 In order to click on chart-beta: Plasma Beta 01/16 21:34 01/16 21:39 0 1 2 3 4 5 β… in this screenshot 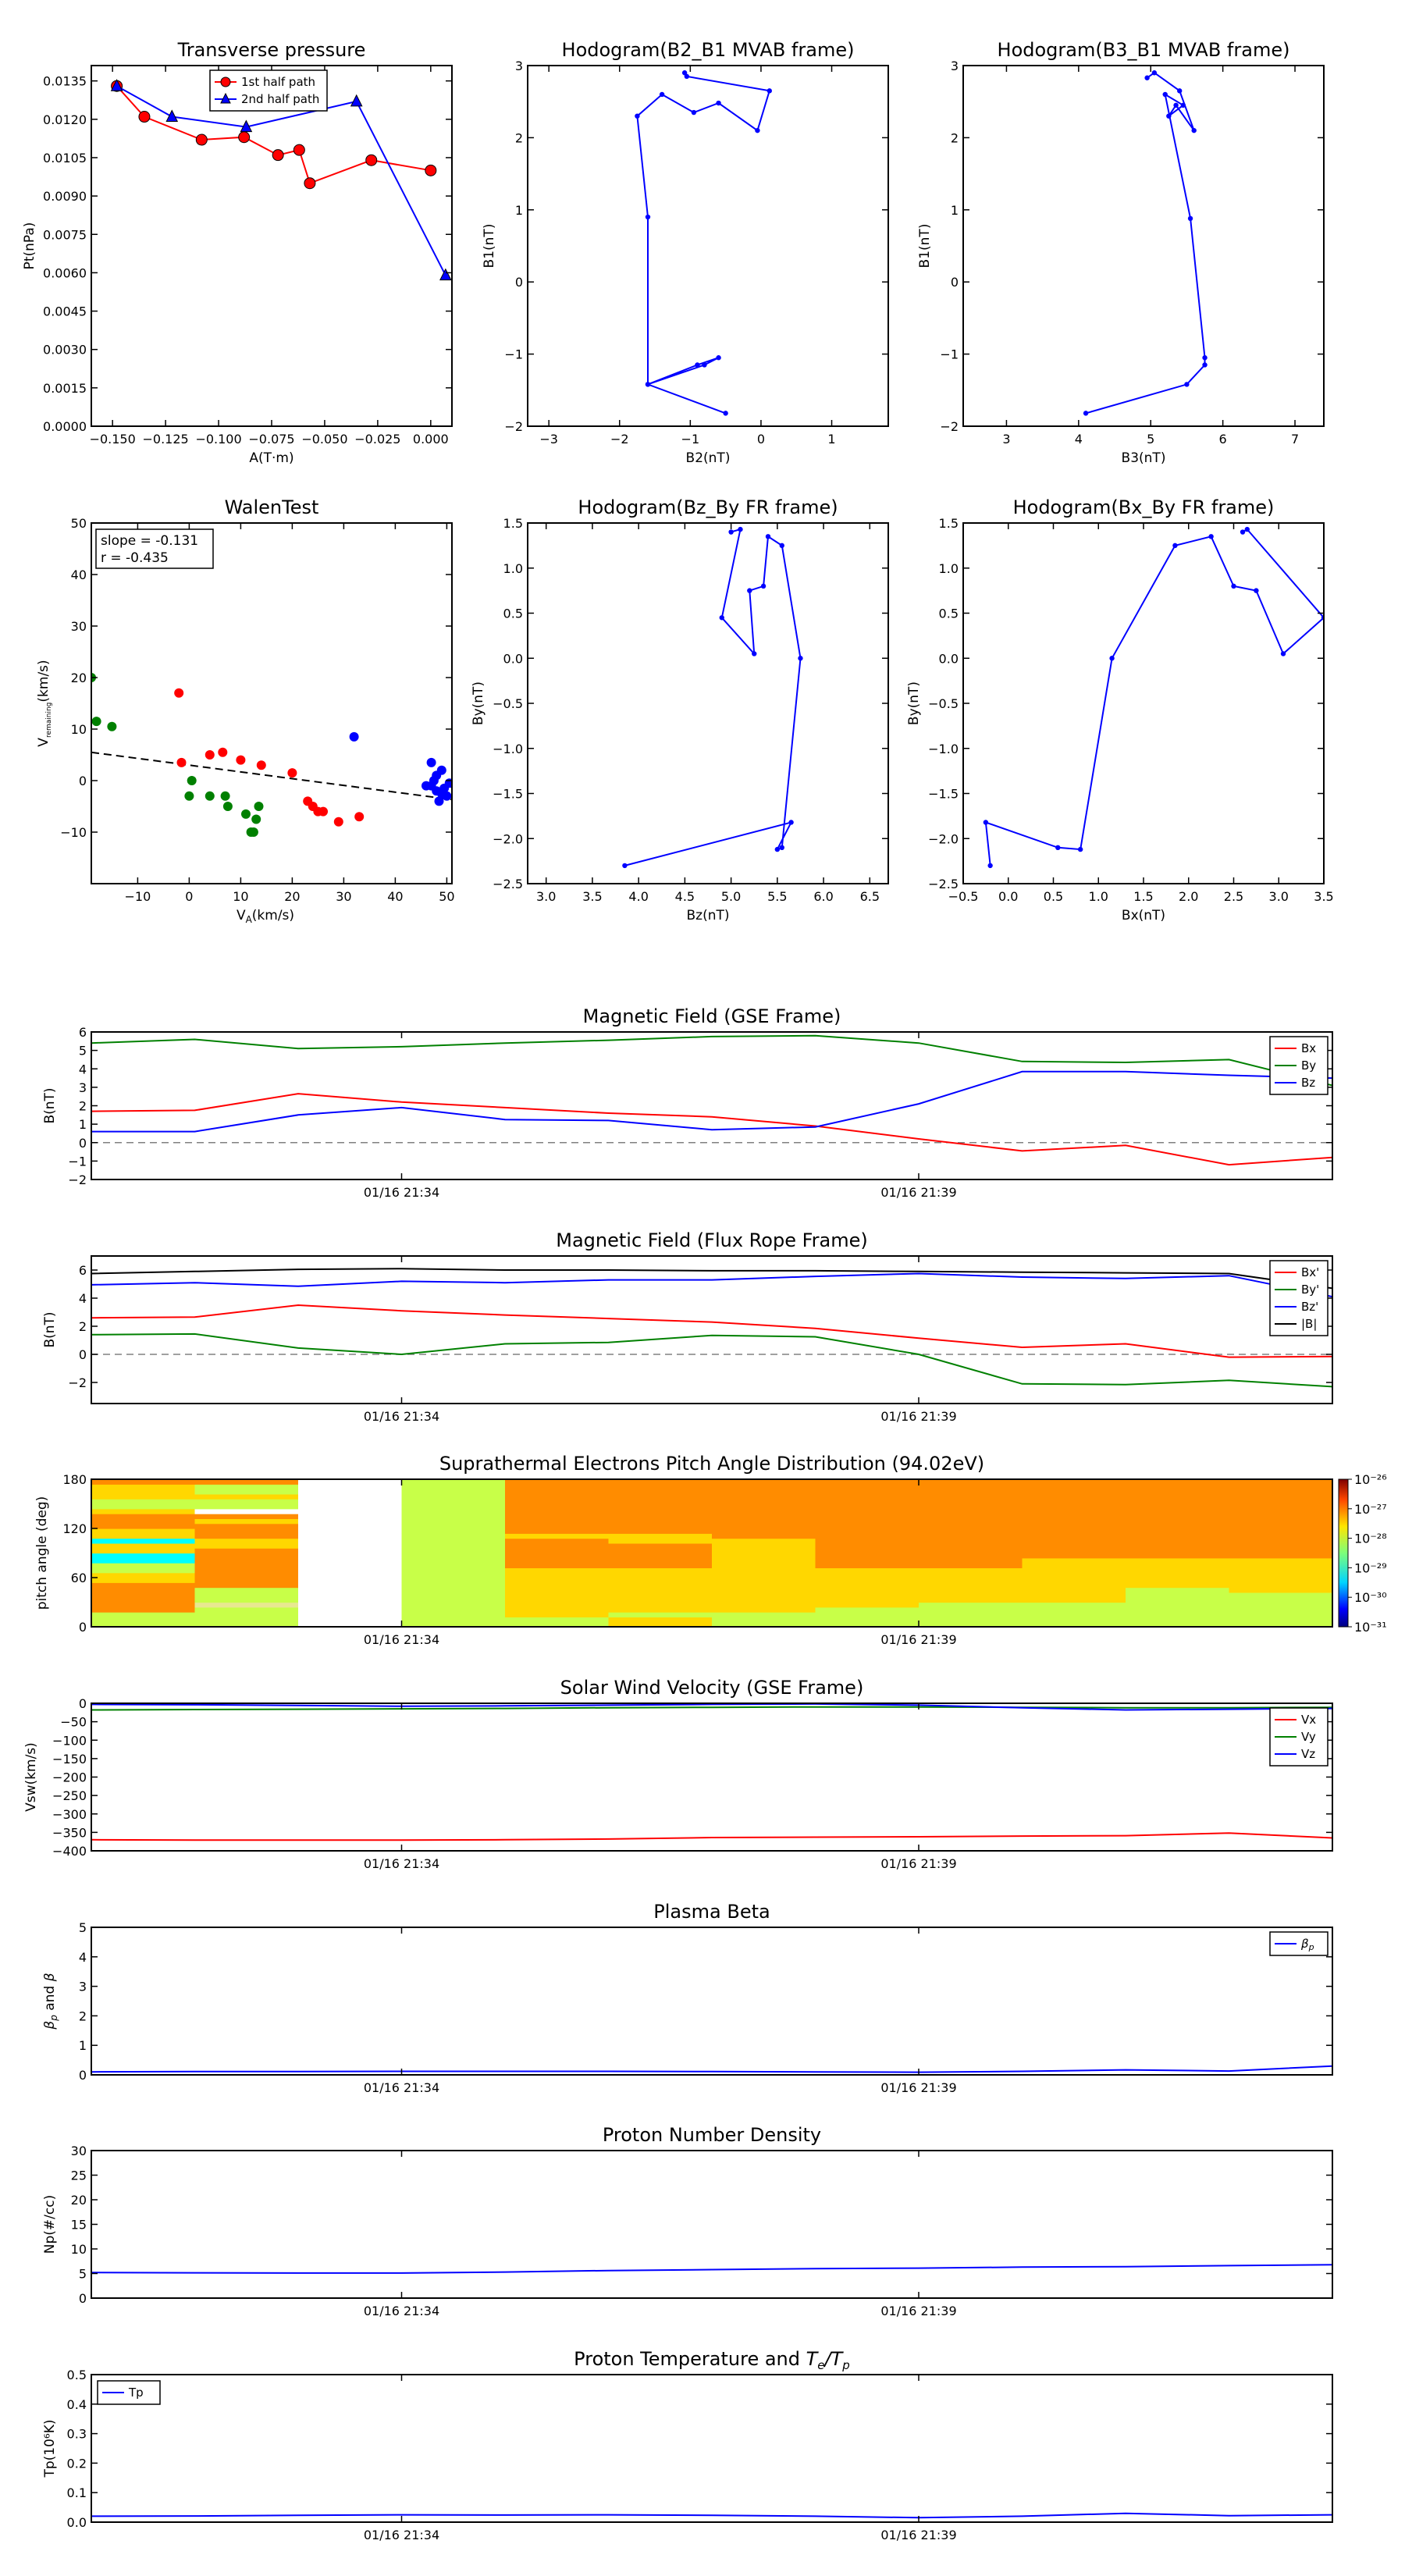, I will do `click(687, 1998)`.